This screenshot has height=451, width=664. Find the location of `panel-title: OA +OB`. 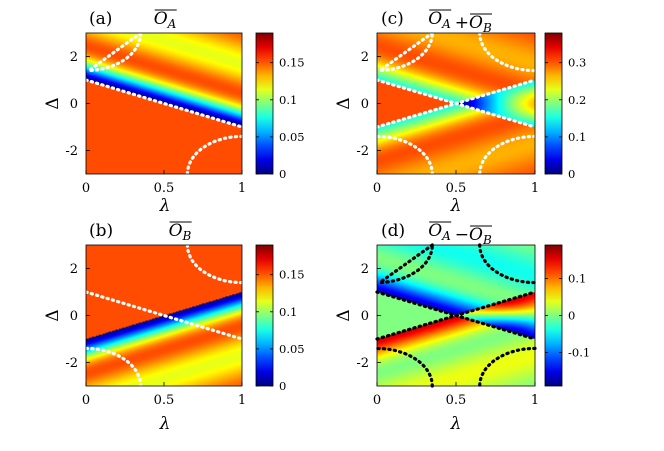

panel-title: OA +OB is located at coordinates (460, 22).